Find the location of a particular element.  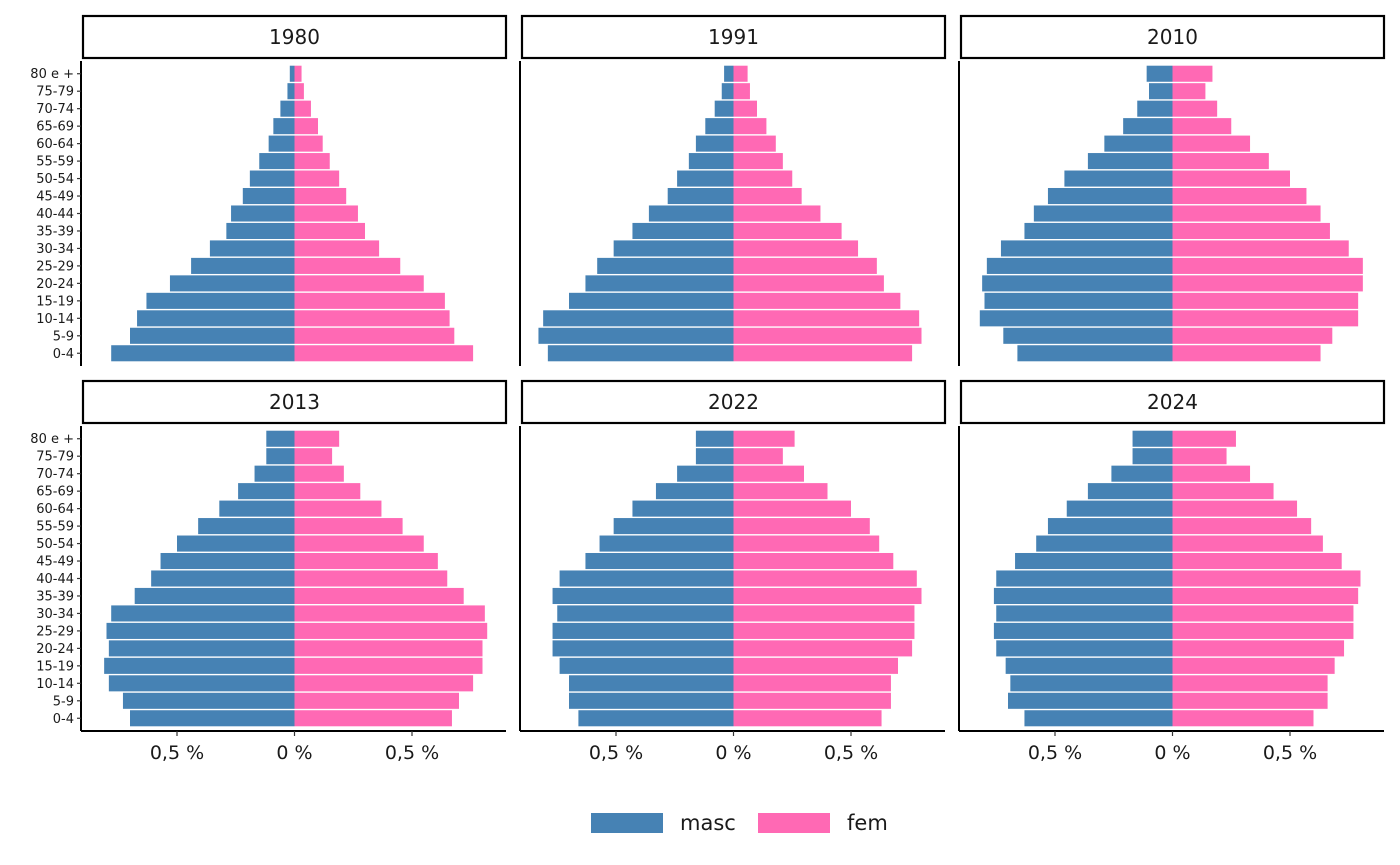

y-tick-label: 35-39 is located at coordinates (55, 231).